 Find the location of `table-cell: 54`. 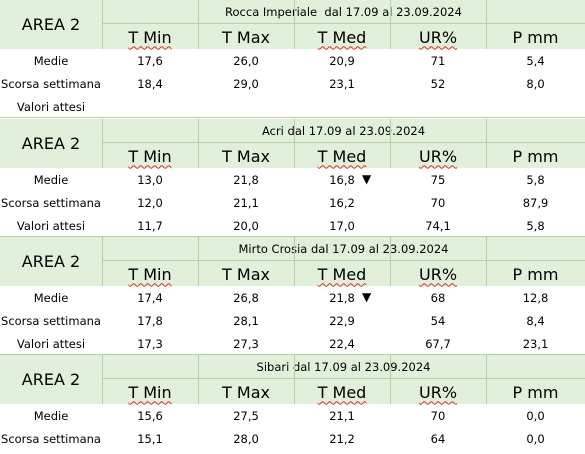

table-cell: 54 is located at coordinates (438, 320).